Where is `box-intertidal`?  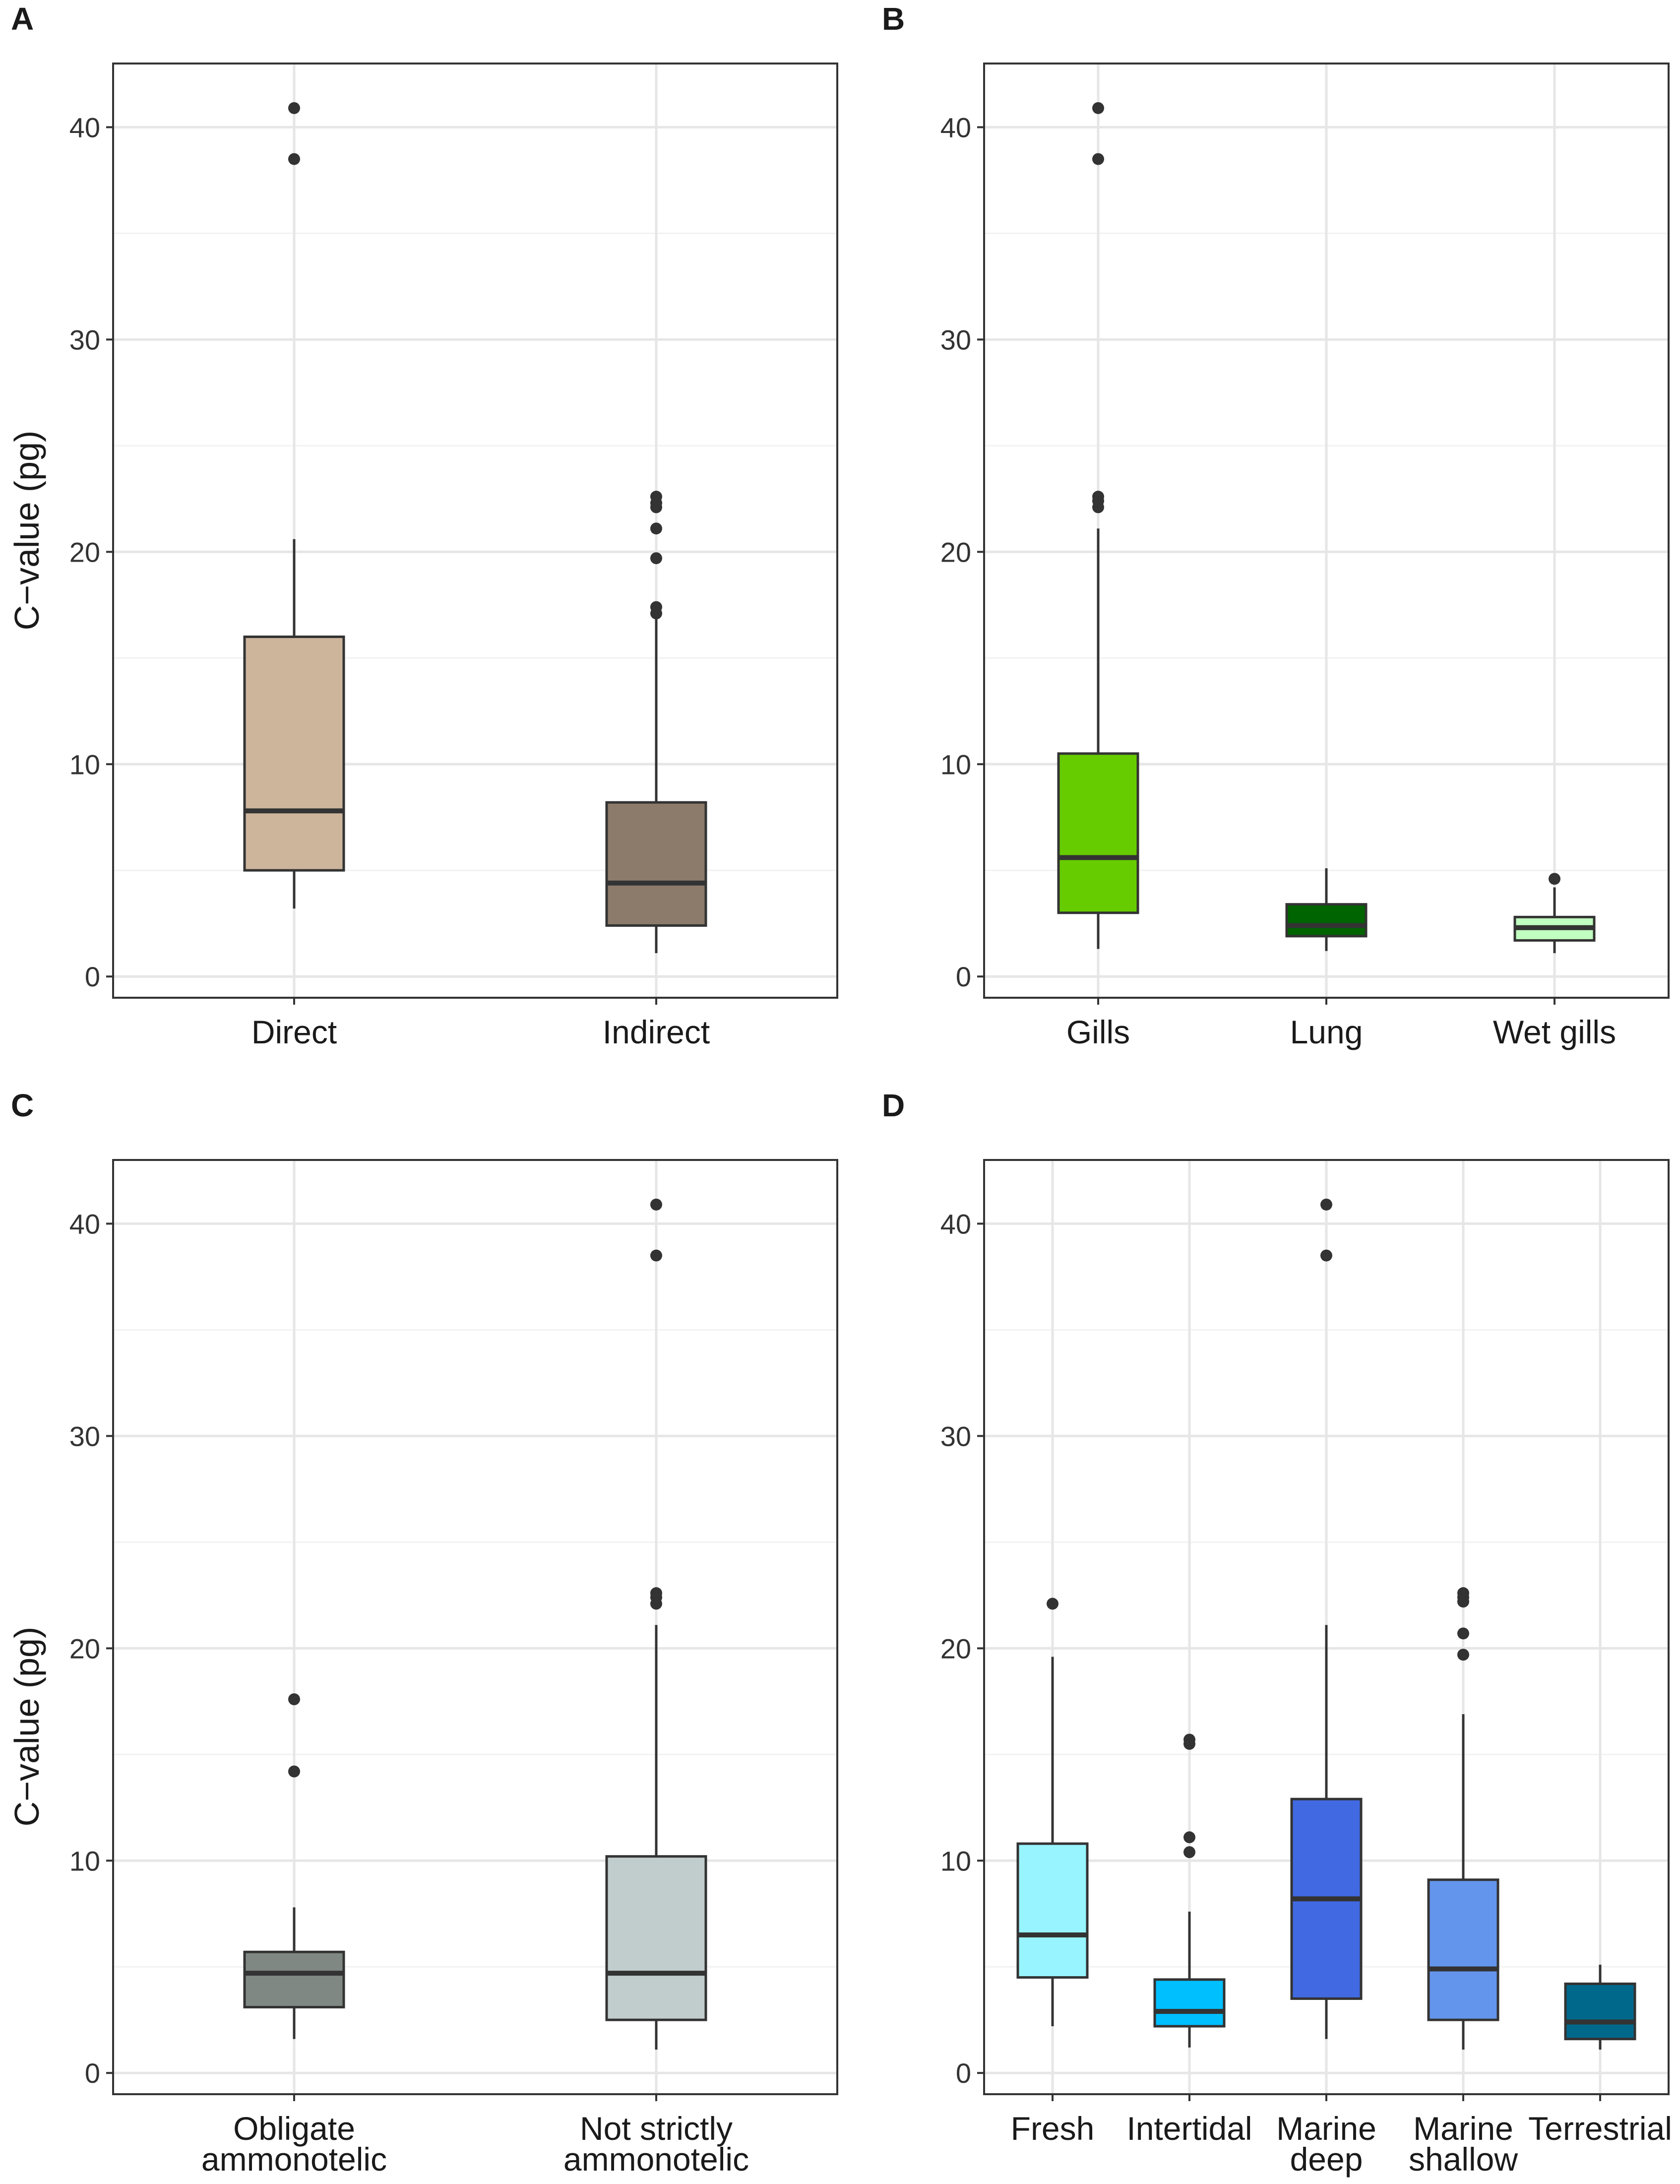 box-intertidal is located at coordinates (1189, 1891).